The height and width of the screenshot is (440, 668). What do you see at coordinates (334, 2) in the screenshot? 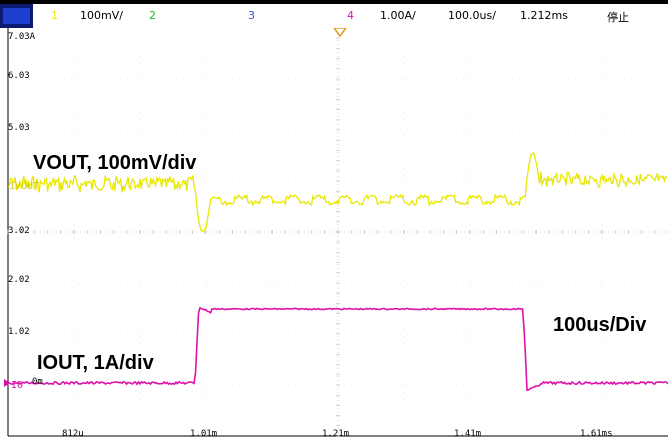
I see `top-border` at bounding box center [334, 2].